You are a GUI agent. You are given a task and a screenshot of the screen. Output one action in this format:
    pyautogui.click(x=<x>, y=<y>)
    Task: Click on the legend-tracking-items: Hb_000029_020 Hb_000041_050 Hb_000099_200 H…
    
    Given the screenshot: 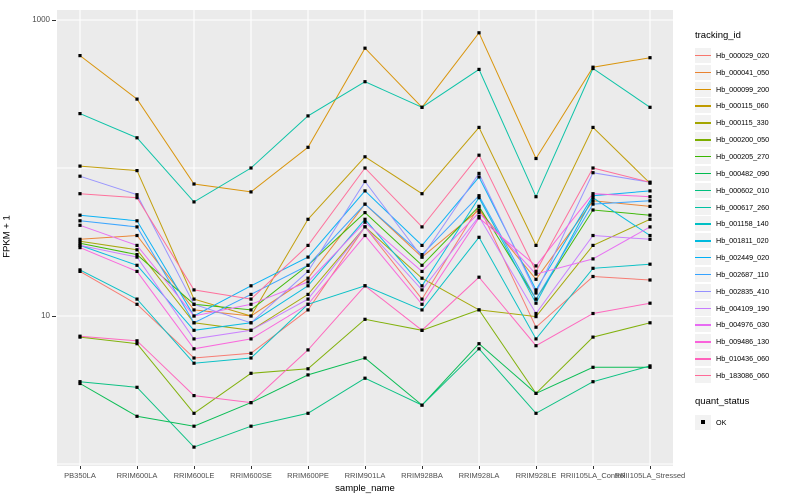 What is the action you would take?
    pyautogui.click(x=732, y=215)
    